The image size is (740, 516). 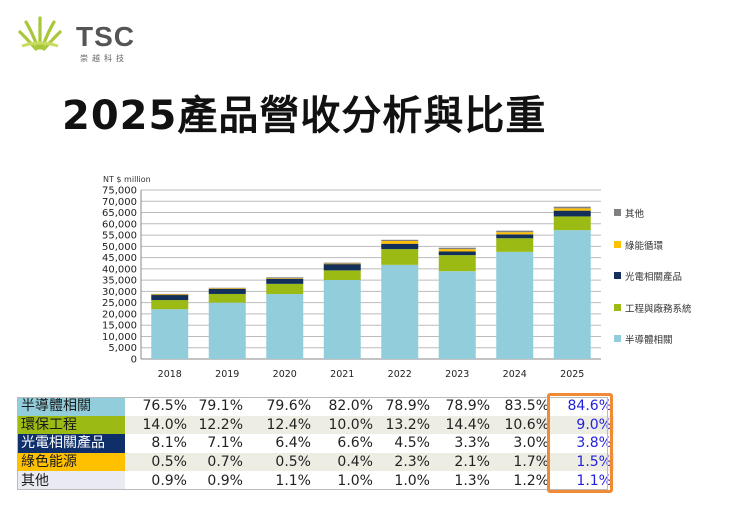 What do you see at coordinates (71, 425) in the screenshot?
I see `row-label: 環保工程` at bounding box center [71, 425].